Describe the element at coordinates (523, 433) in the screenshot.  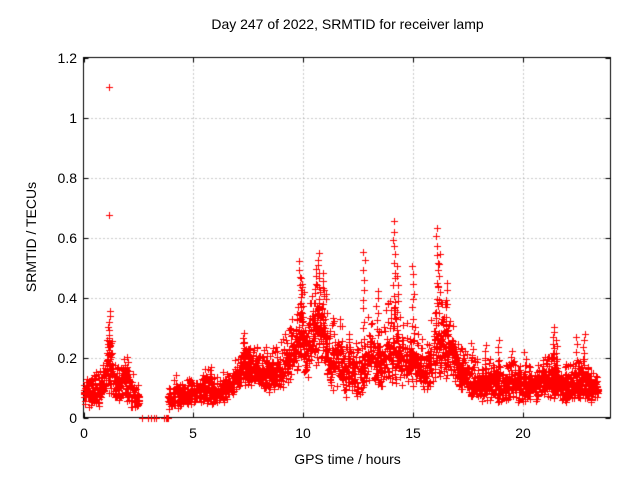
I see `x-tick-label: 20` at that location.